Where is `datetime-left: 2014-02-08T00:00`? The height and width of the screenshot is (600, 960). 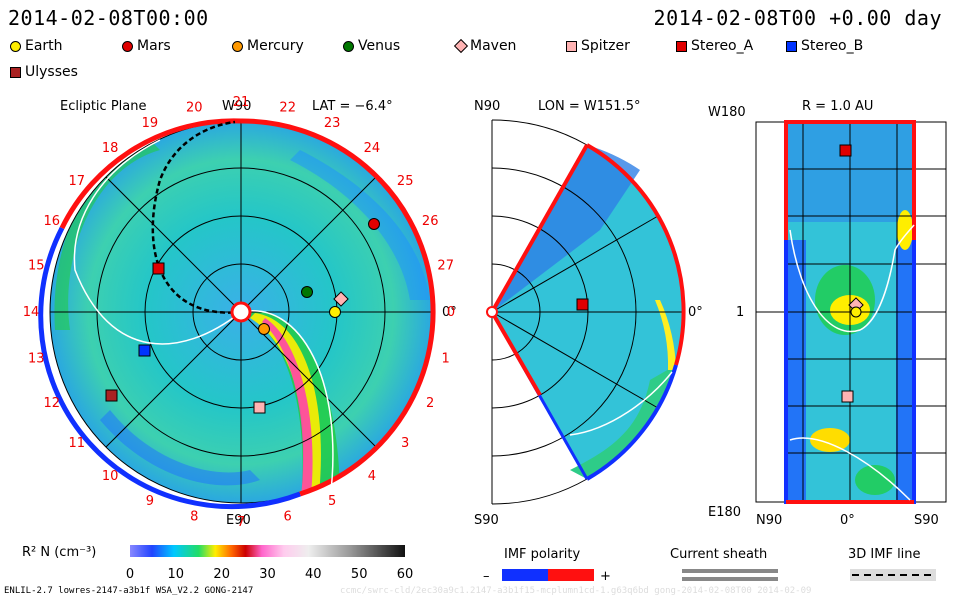 datetime-left: 2014-02-08T00:00 is located at coordinates (108, 18).